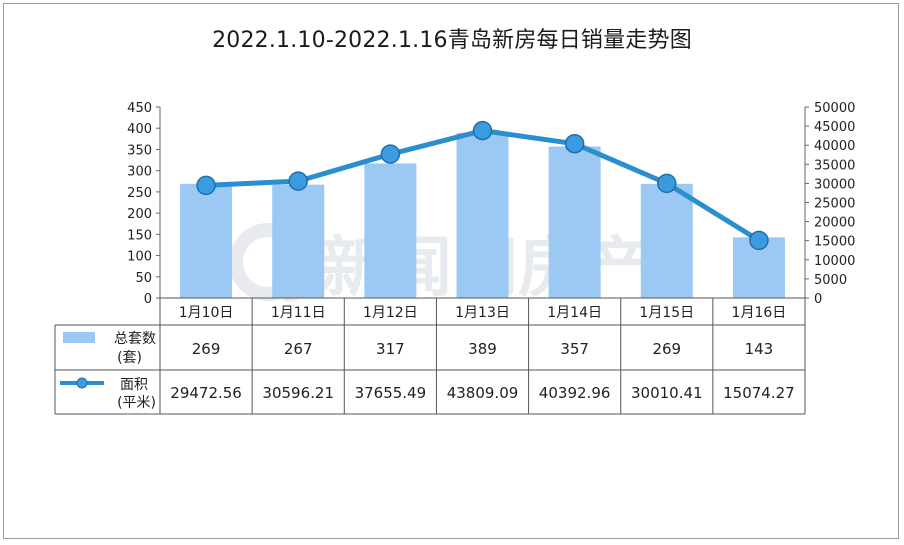  I want to click on table-cell-bars: 317, so click(390, 349).